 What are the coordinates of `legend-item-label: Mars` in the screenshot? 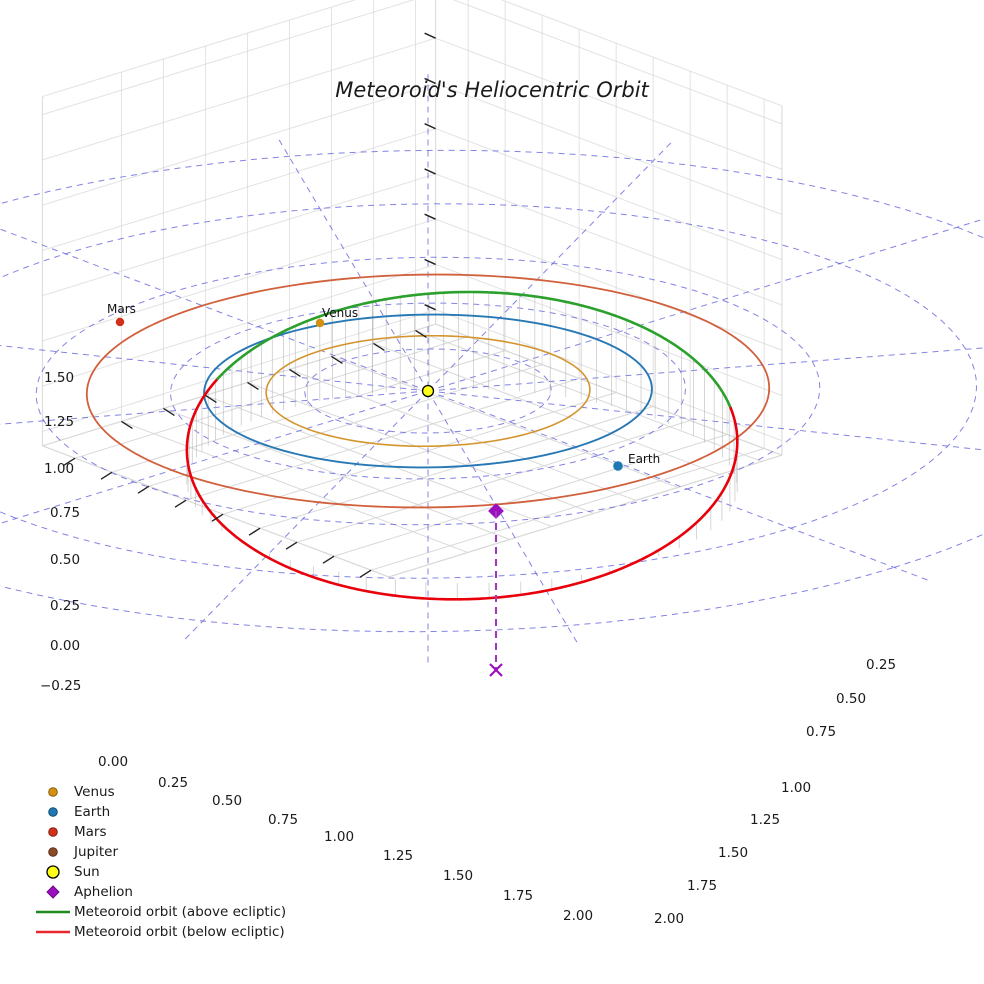 It's located at (90, 832).